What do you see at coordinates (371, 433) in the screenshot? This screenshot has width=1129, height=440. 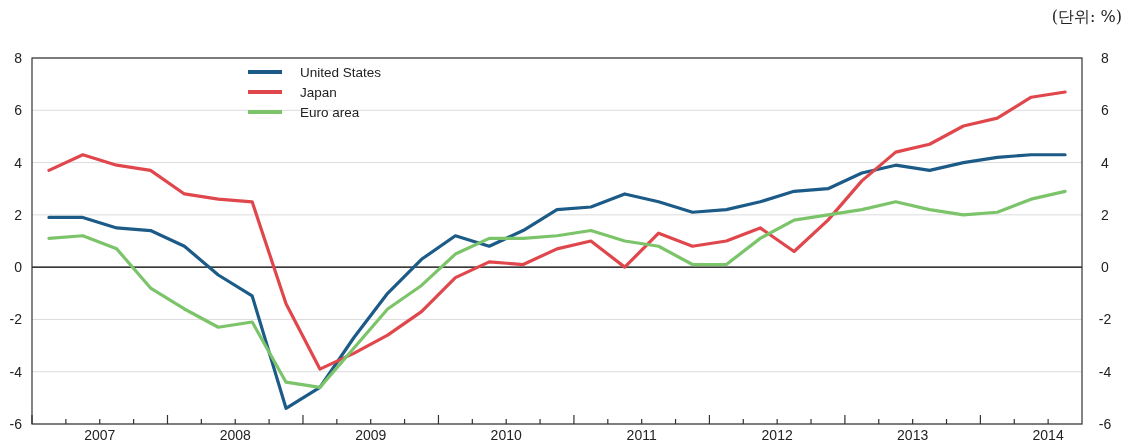 I see `x-tick-label: 2009` at bounding box center [371, 433].